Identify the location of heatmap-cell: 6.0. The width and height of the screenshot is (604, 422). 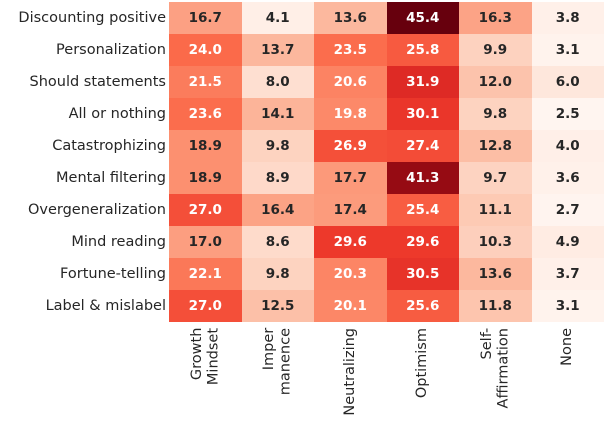
(567, 82).